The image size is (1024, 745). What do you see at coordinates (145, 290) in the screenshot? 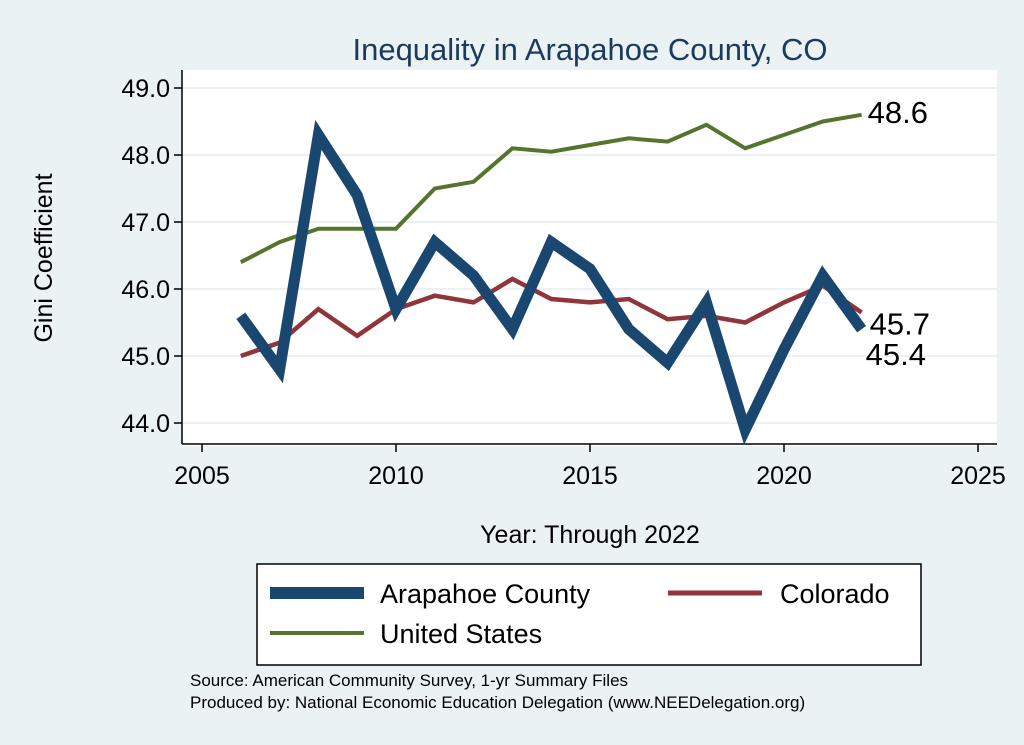
I see `y-tick-label: 46.0` at bounding box center [145, 290].